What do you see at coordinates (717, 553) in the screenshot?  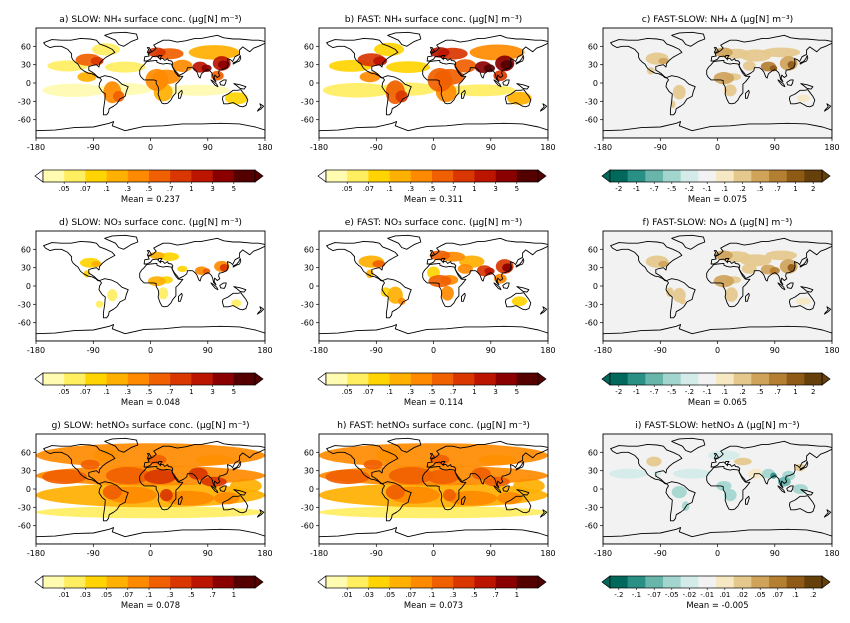 I see `x-tick-label: 0` at bounding box center [717, 553].